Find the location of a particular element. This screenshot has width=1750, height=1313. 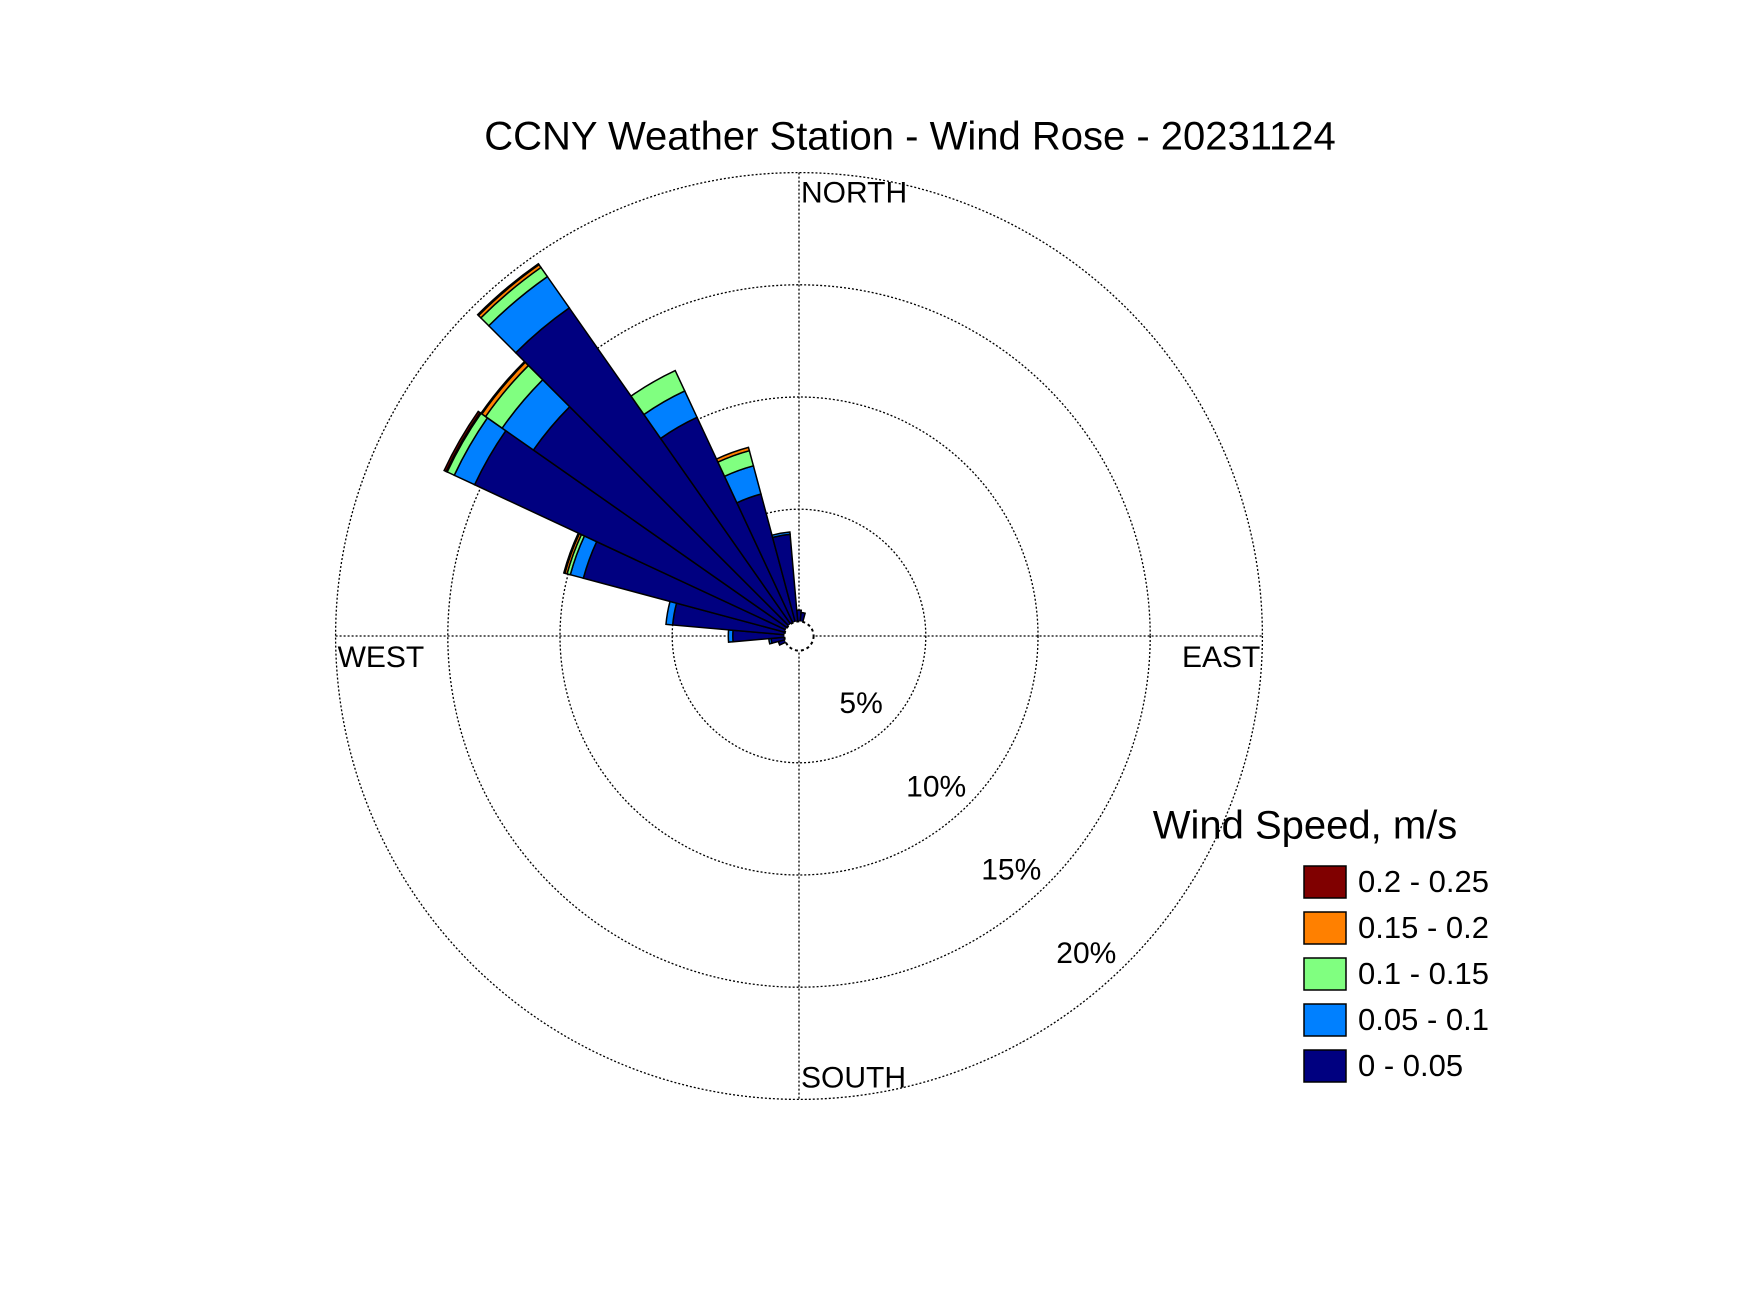

legend-label: 0.2 - 0.25 is located at coordinates (1423, 881).